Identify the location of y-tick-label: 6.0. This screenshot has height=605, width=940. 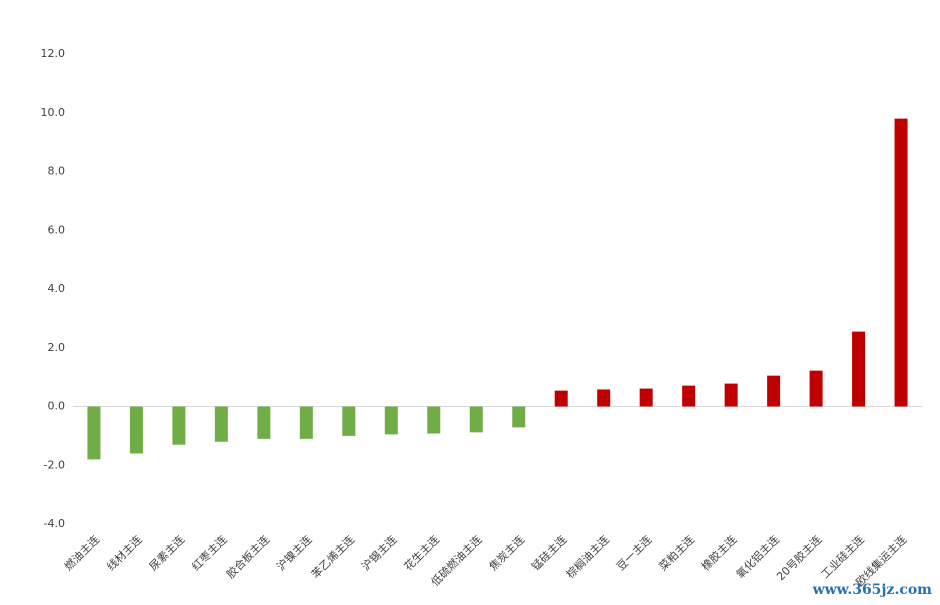
(57, 229).